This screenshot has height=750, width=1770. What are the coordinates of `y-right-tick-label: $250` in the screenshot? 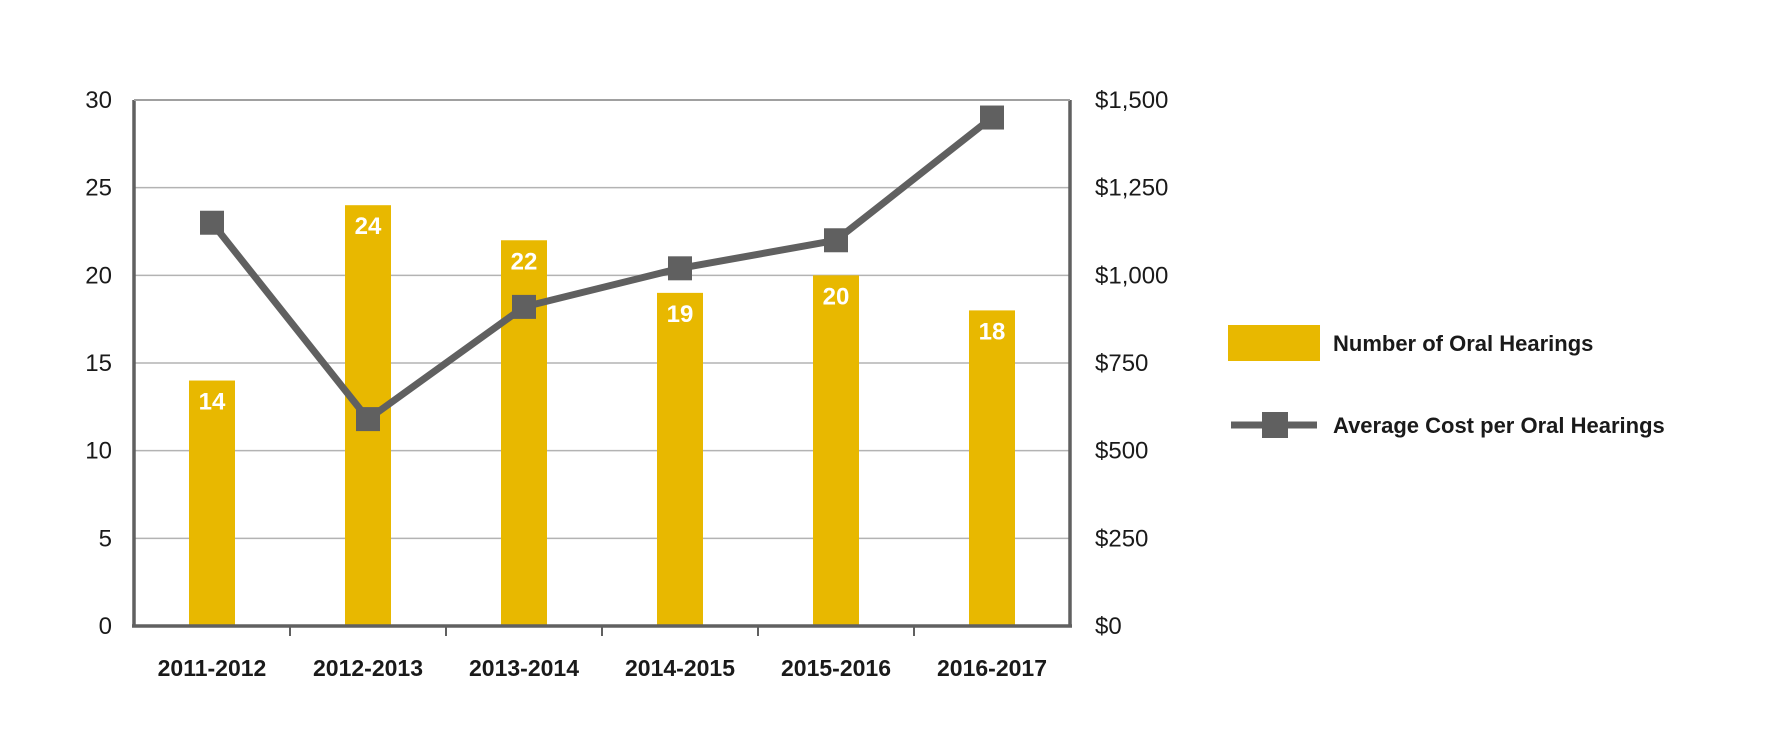 It's located at (1121, 538).